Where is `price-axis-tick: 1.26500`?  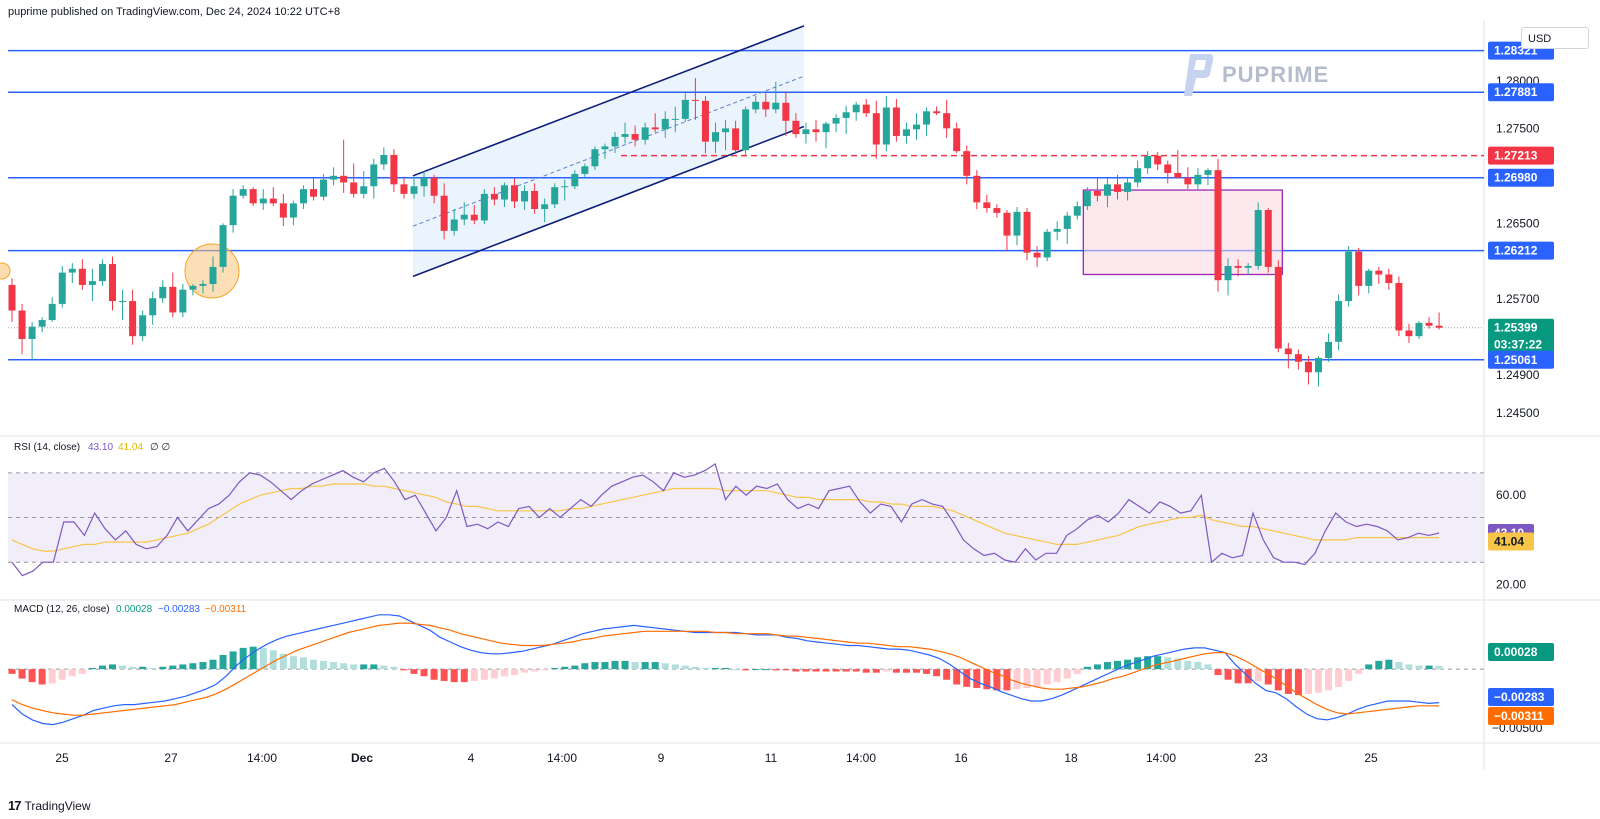 price-axis-tick: 1.26500 is located at coordinates (1518, 223).